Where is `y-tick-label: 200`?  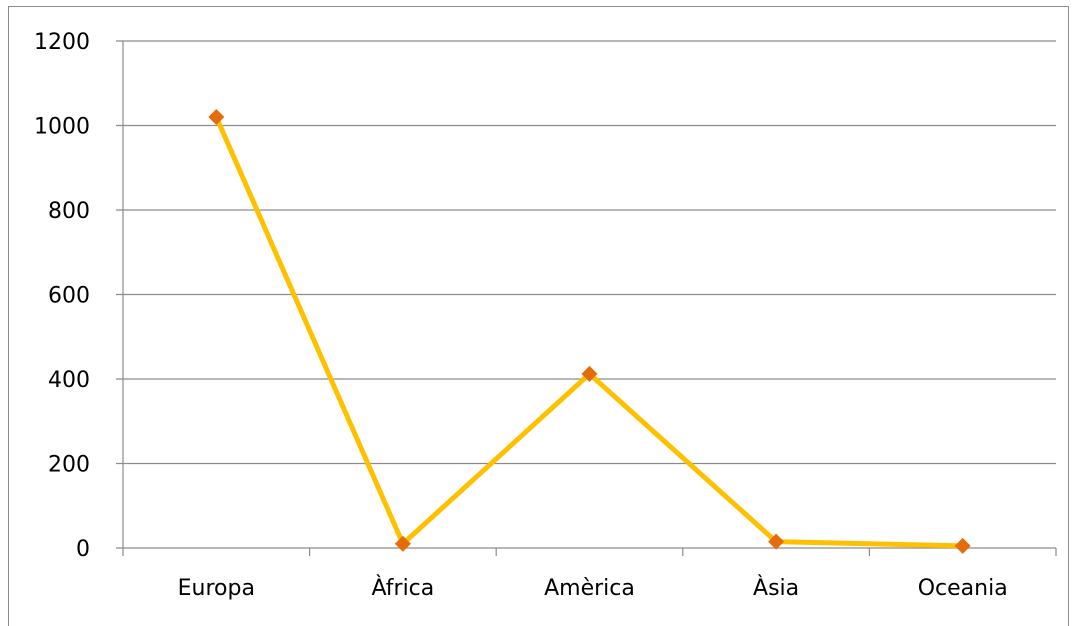 y-tick-label: 200 is located at coordinates (69, 465).